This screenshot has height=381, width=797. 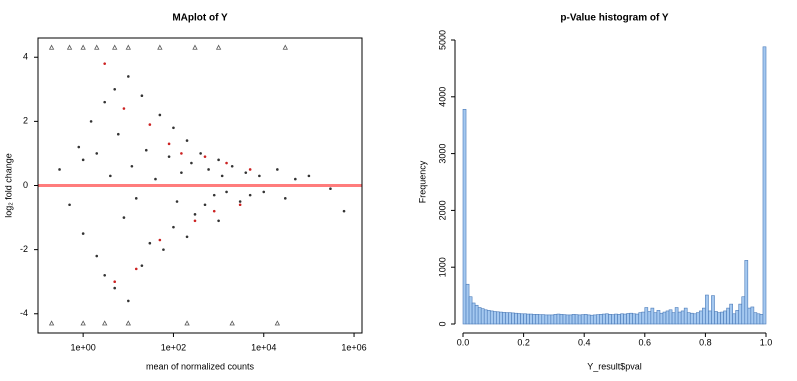 I want to click on x-tick-label: 0.6, so click(x=645, y=342).